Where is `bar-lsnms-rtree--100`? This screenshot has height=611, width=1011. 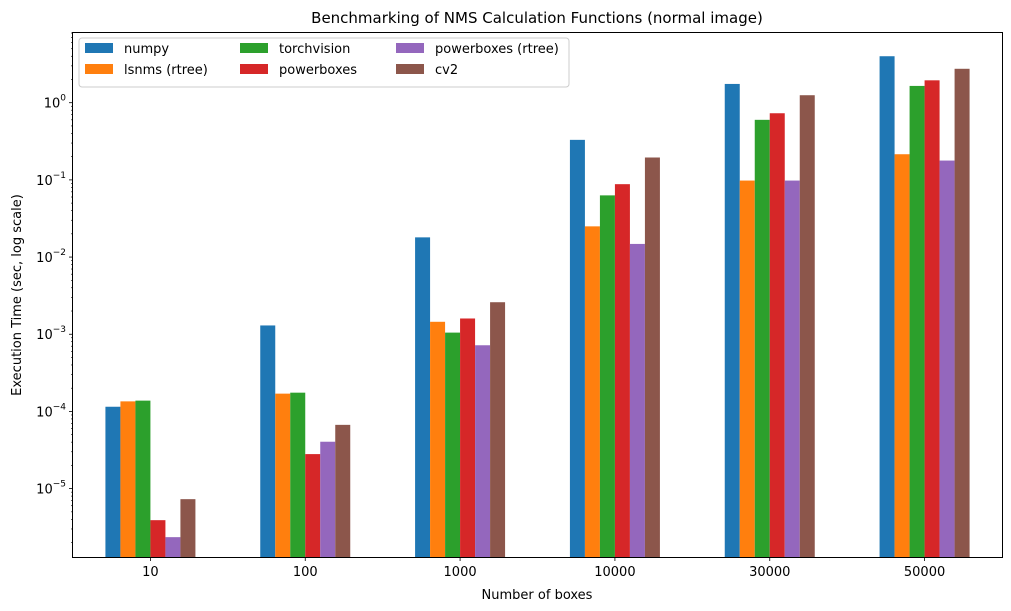 bar-lsnms-rtree--100 is located at coordinates (283, 475).